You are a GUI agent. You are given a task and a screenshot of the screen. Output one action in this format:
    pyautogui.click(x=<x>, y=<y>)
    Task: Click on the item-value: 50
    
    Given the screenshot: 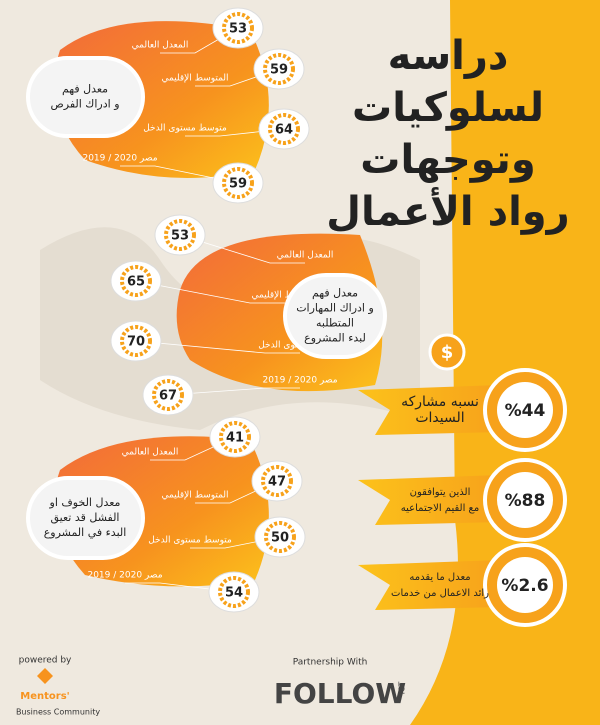 What is the action you would take?
    pyautogui.click(x=280, y=538)
    